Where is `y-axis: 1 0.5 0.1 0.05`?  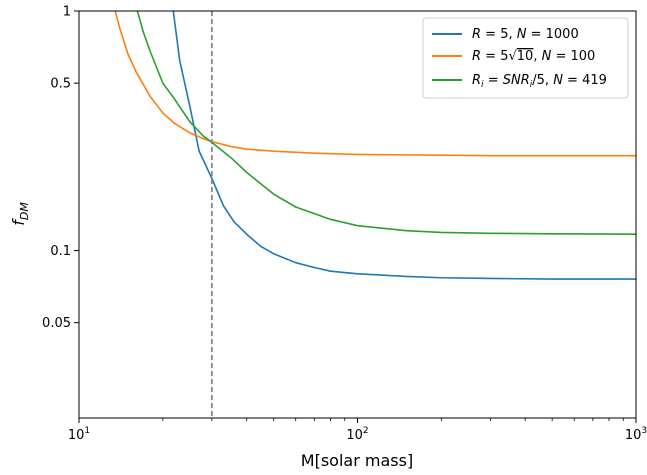 y-axis: 1 0.5 0.1 0.05 is located at coordinates (60, 168).